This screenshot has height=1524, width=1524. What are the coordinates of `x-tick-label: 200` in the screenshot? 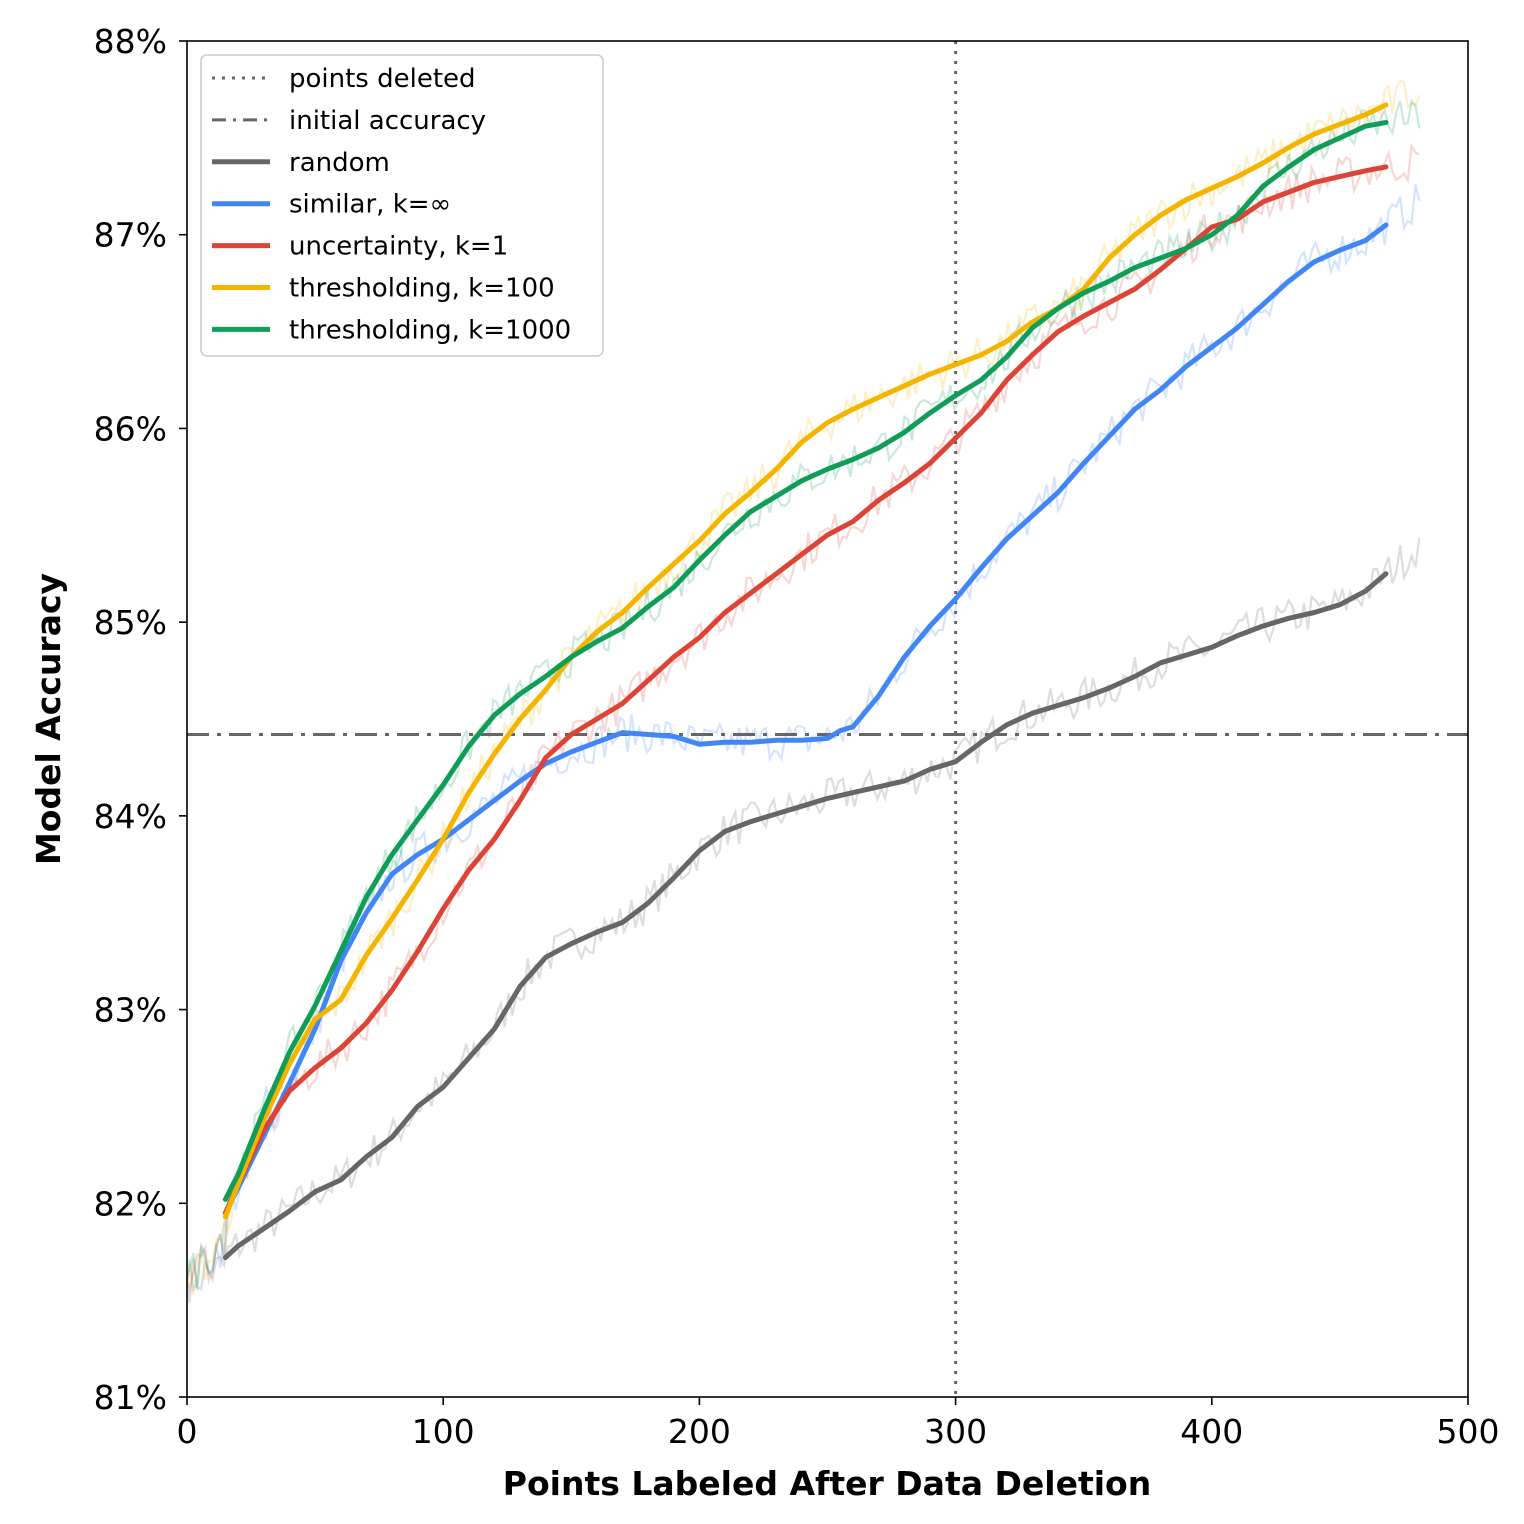 It's located at (699, 1431).